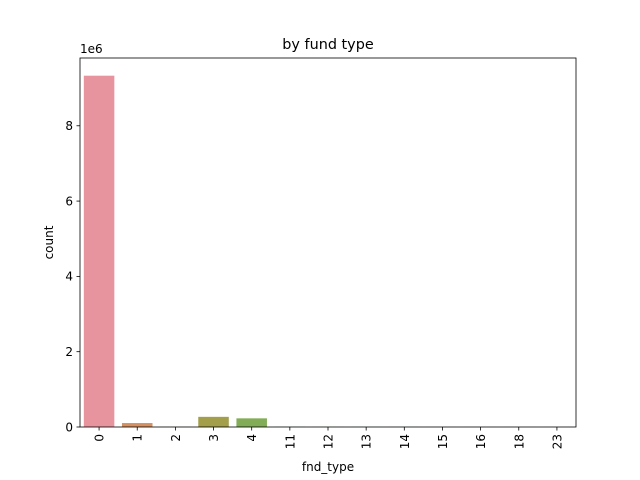  Describe the element at coordinates (328, 467) in the screenshot. I see `x-axis-label: fnd_type` at that location.